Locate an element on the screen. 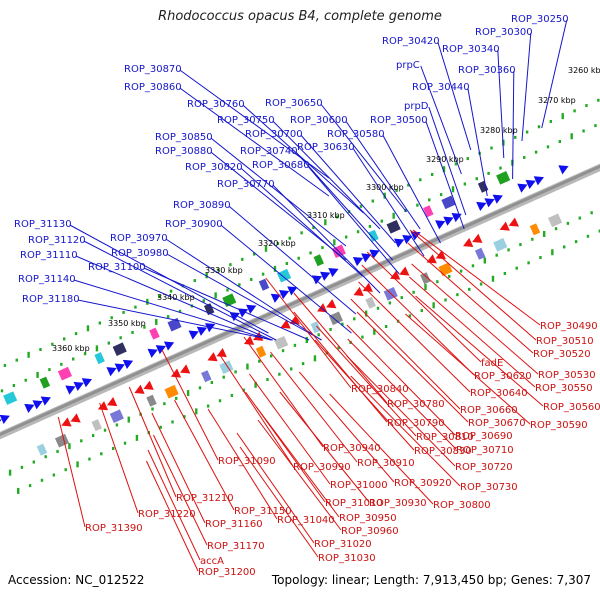  bottom-gene-label: ROP_30620 is located at coordinates (503, 376).